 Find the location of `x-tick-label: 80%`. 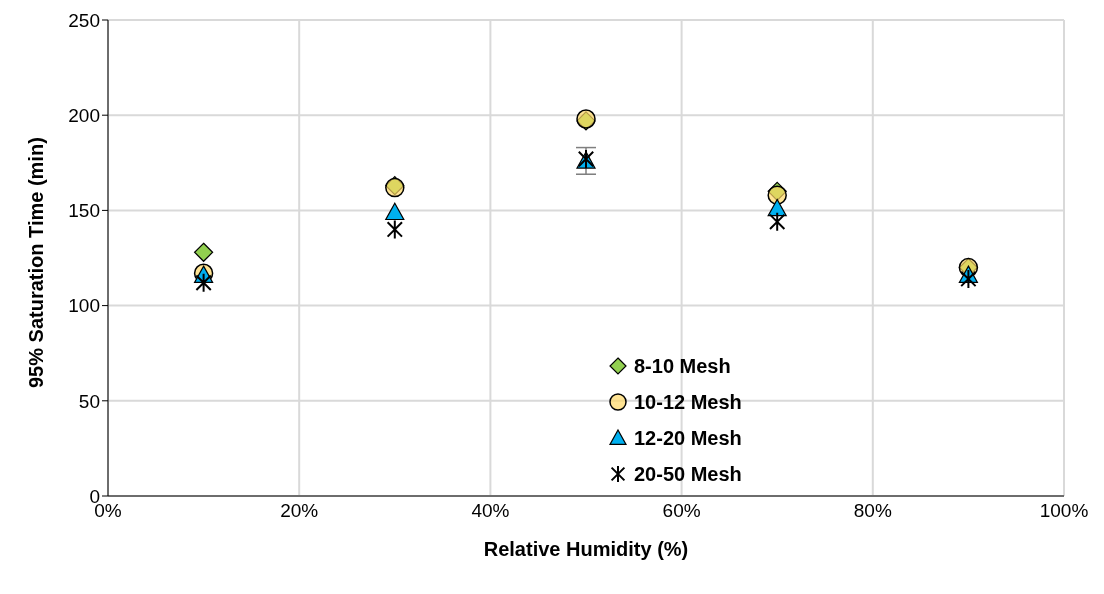

x-tick-label: 80% is located at coordinates (872, 511).